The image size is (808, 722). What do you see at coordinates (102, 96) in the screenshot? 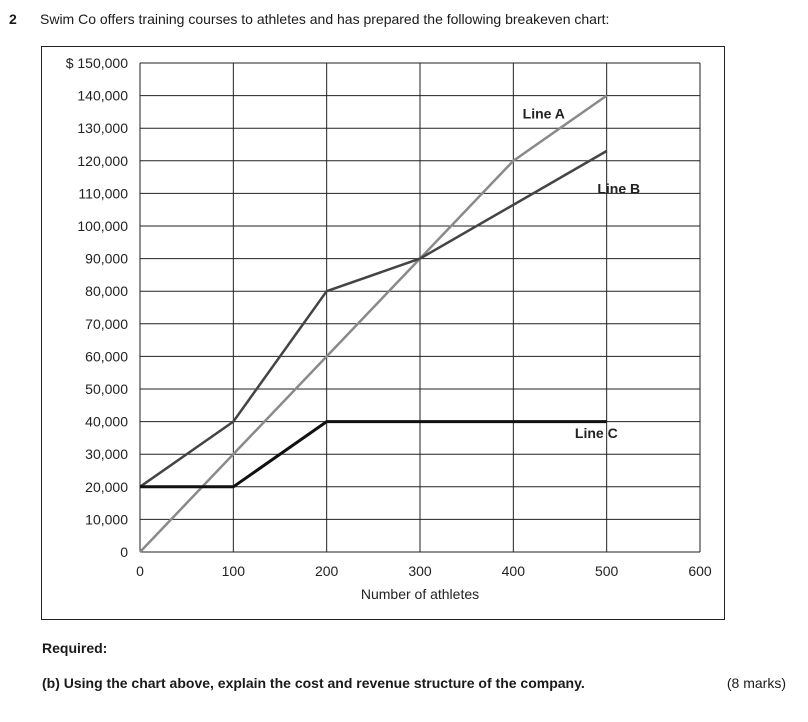
I see `y-tick-label: 140,000` at bounding box center [102, 96].